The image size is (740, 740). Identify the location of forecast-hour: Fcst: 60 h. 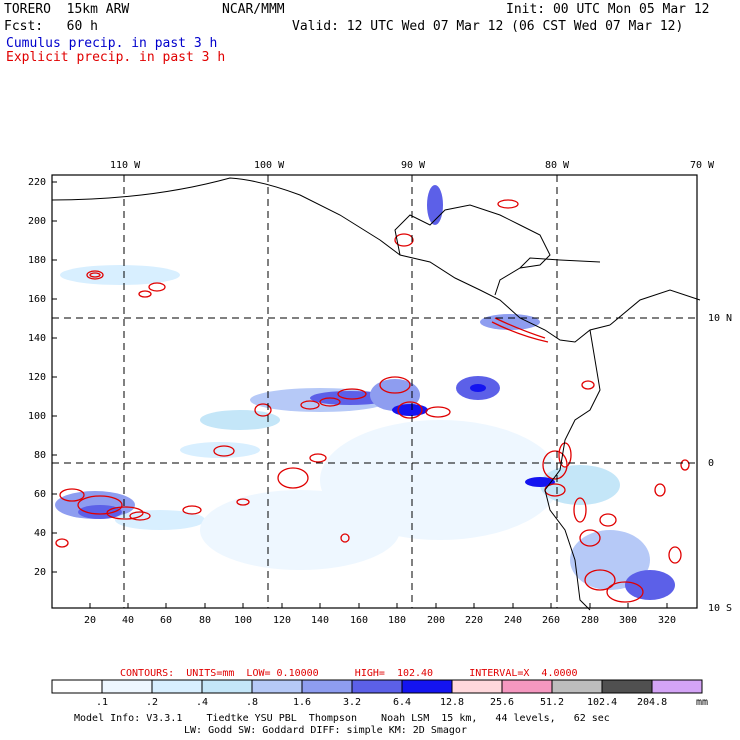
(51, 26).